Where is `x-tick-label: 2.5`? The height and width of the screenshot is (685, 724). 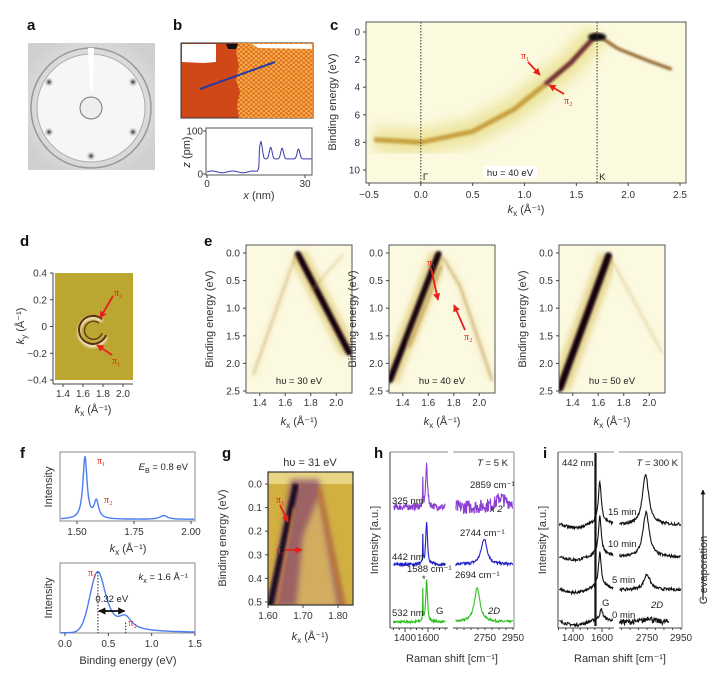 x-tick-label: 2.5 is located at coordinates (680, 195).